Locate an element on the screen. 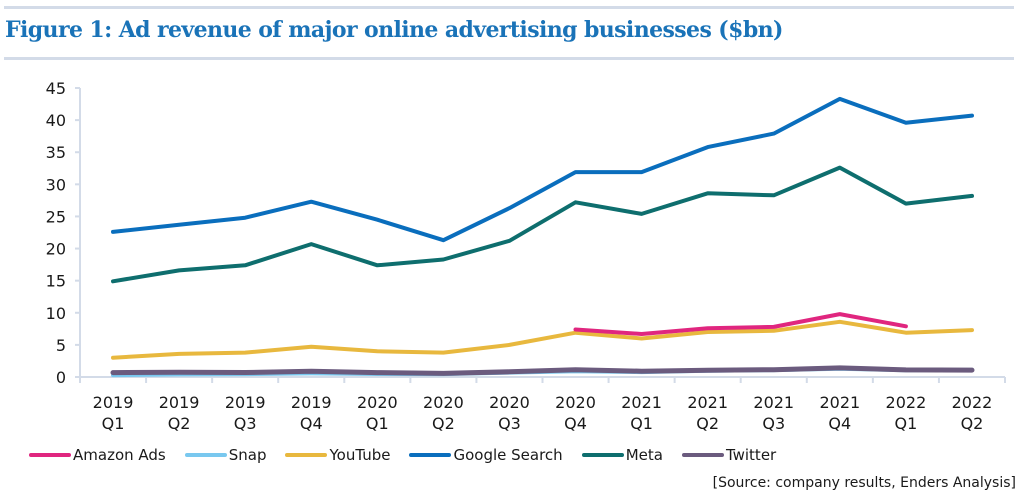  legend-label: Meta is located at coordinates (644, 455).